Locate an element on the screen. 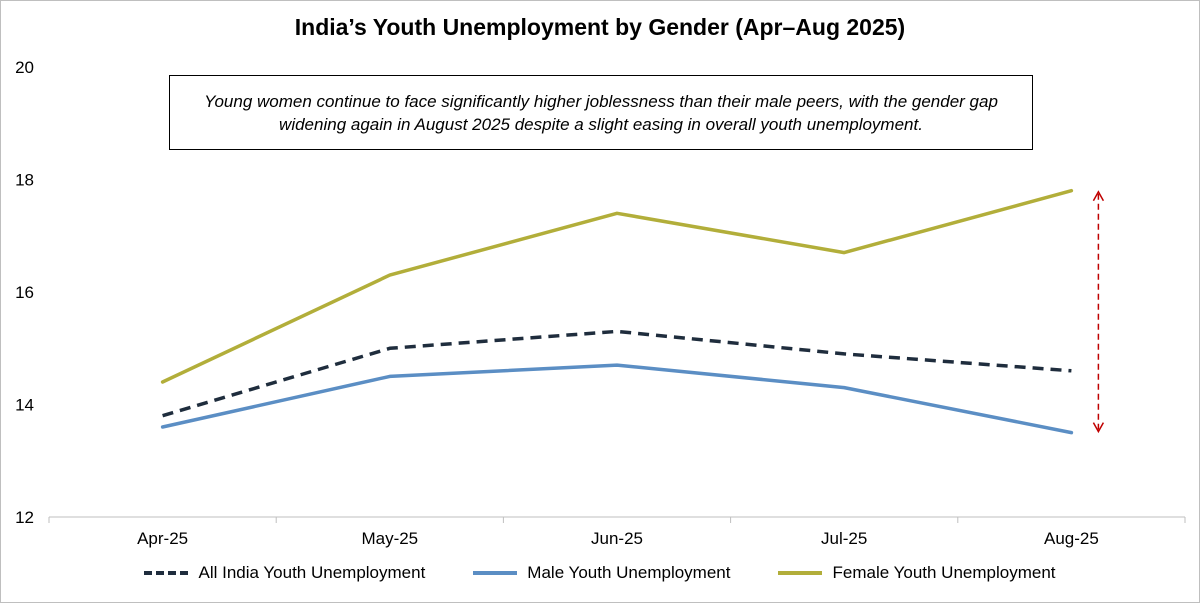 This screenshot has width=1200, height=603. legend-swatch-male is located at coordinates (495, 573).